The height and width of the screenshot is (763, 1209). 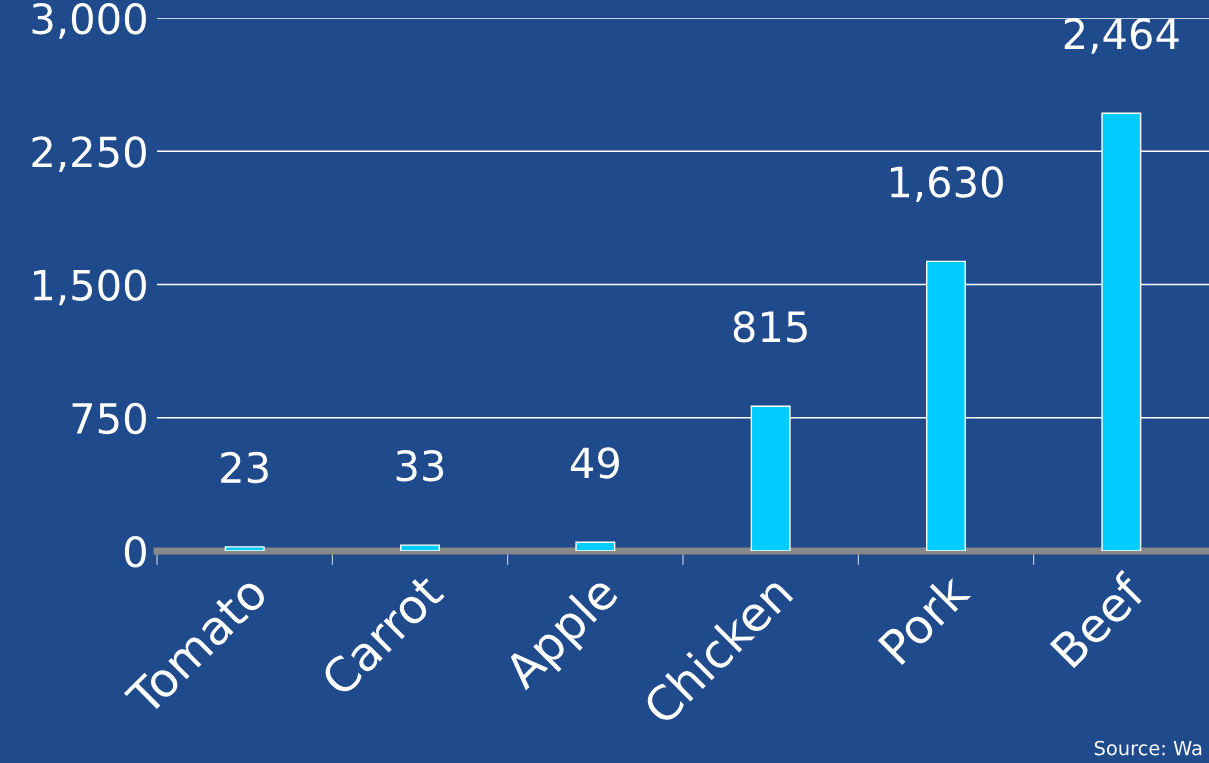 I want to click on data-label: 815, so click(x=770, y=327).